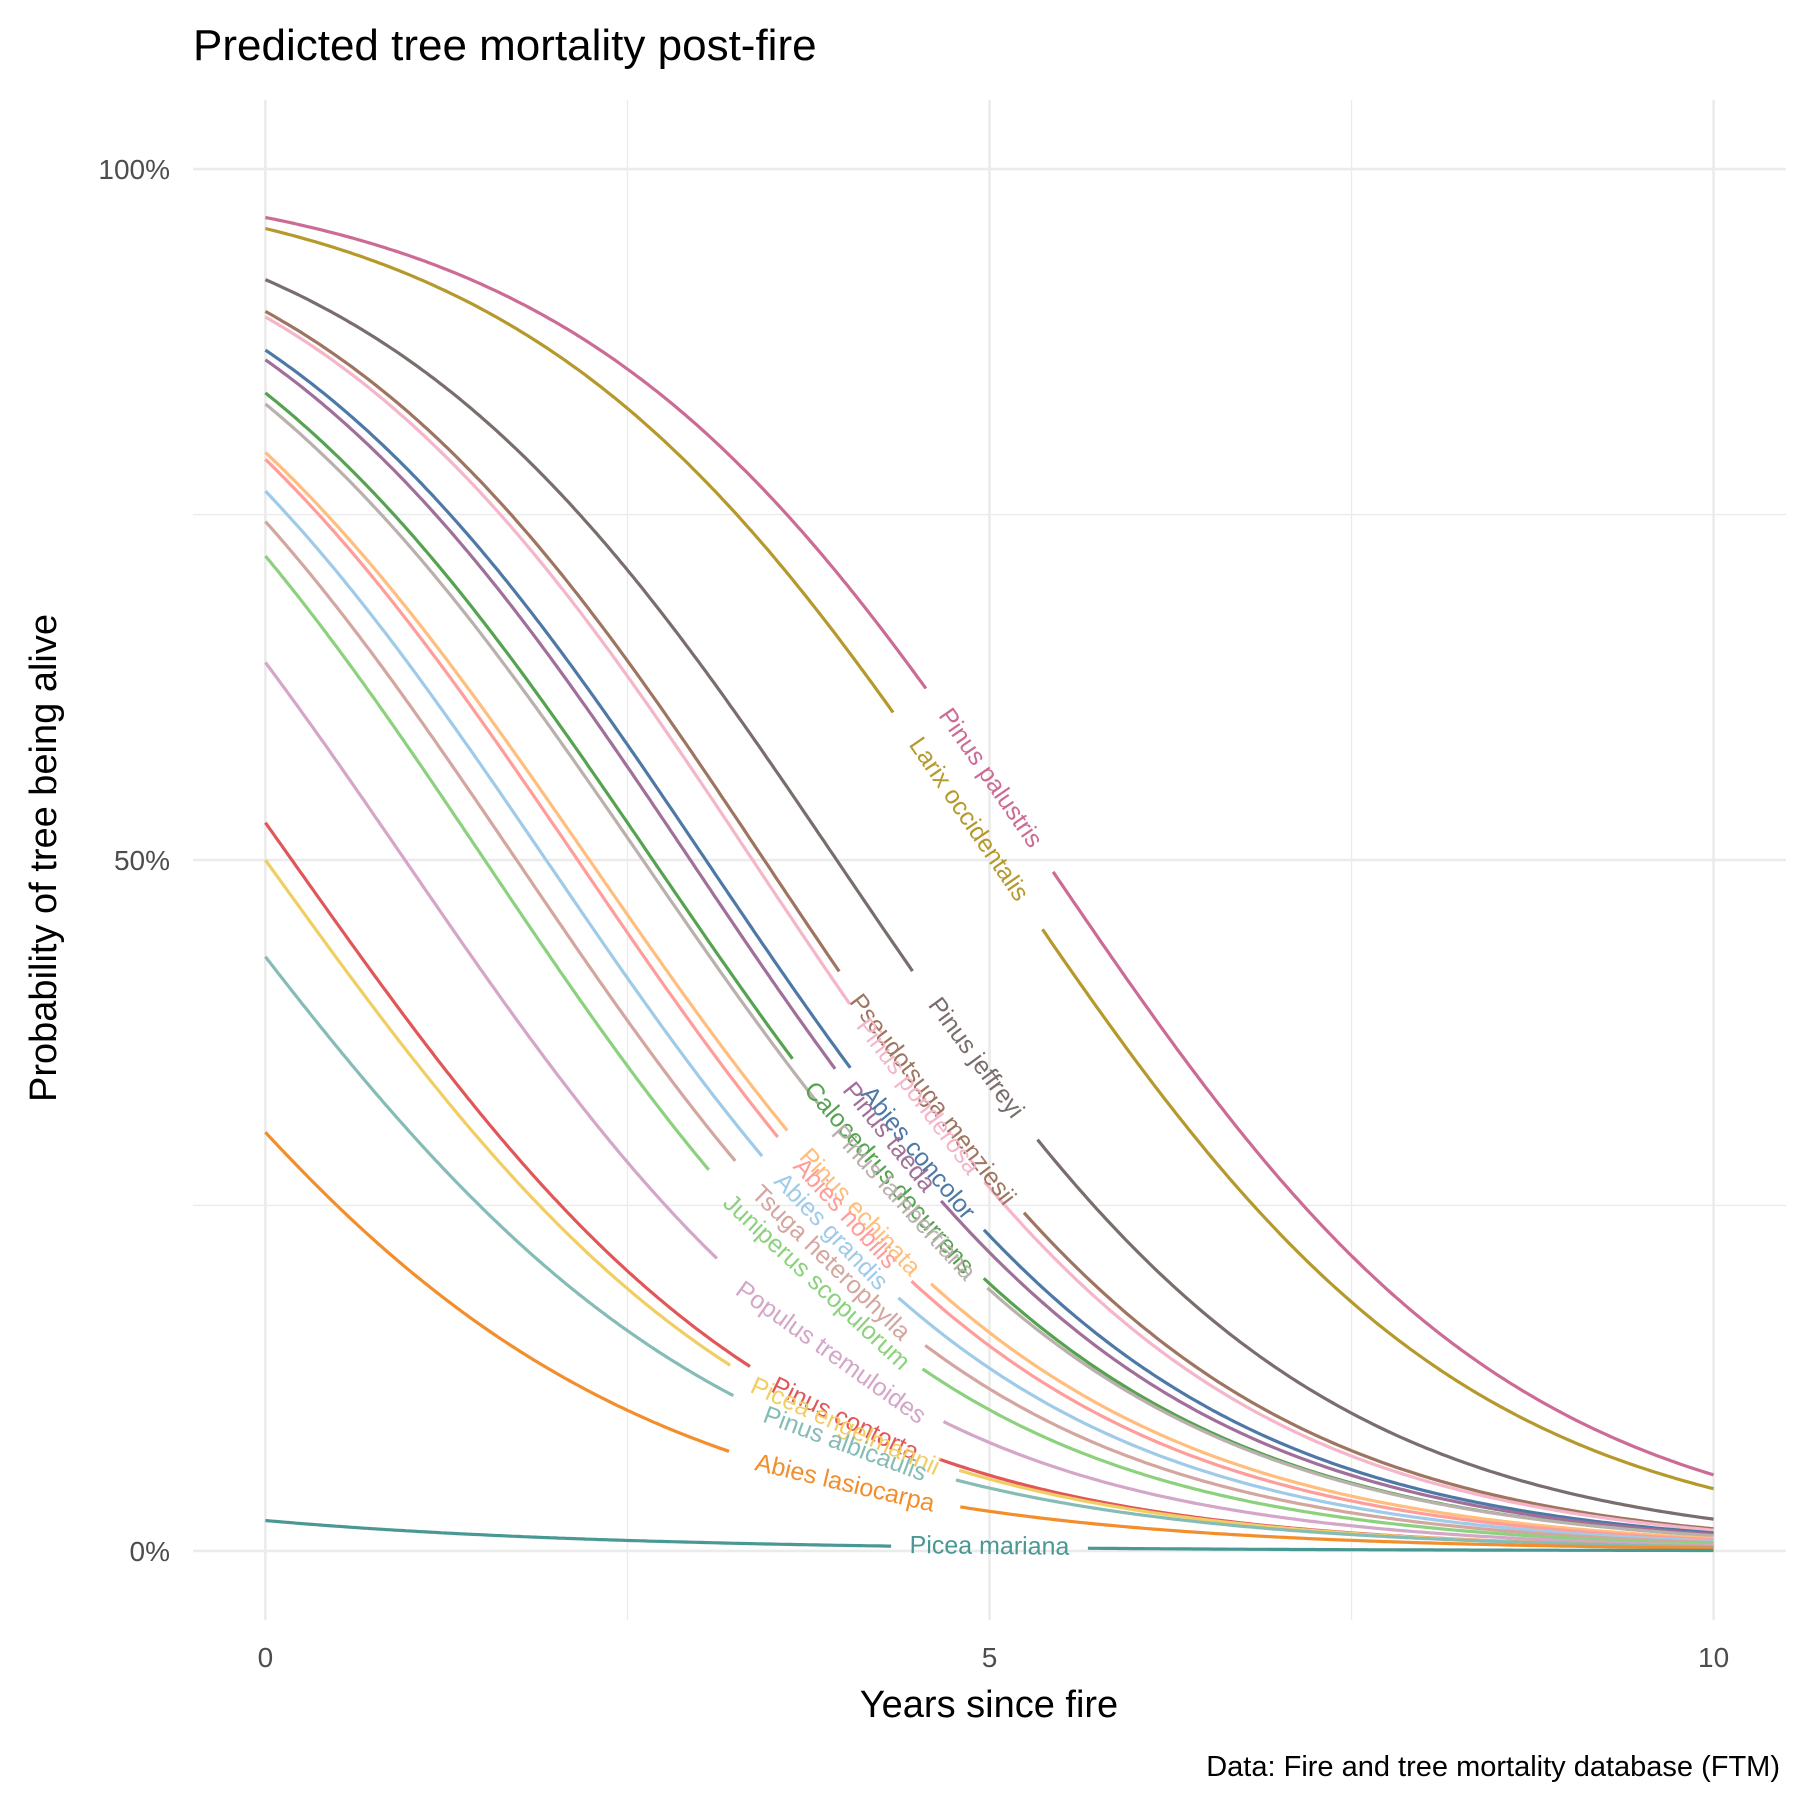 The height and width of the screenshot is (1800, 1800). Describe the element at coordinates (266, 1657) in the screenshot. I see `x-tick-label: 0` at that location.